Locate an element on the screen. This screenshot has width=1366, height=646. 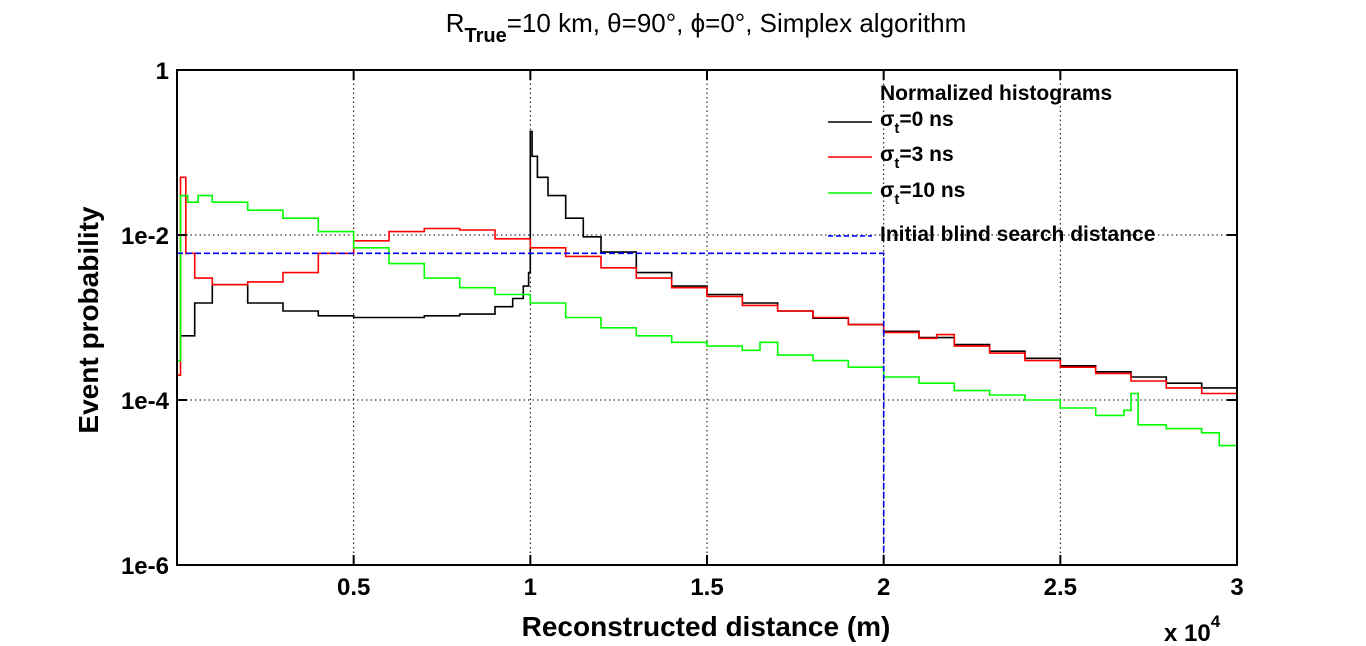
legend-entry-sigma0: σt=0 ns is located at coordinates (917, 122).